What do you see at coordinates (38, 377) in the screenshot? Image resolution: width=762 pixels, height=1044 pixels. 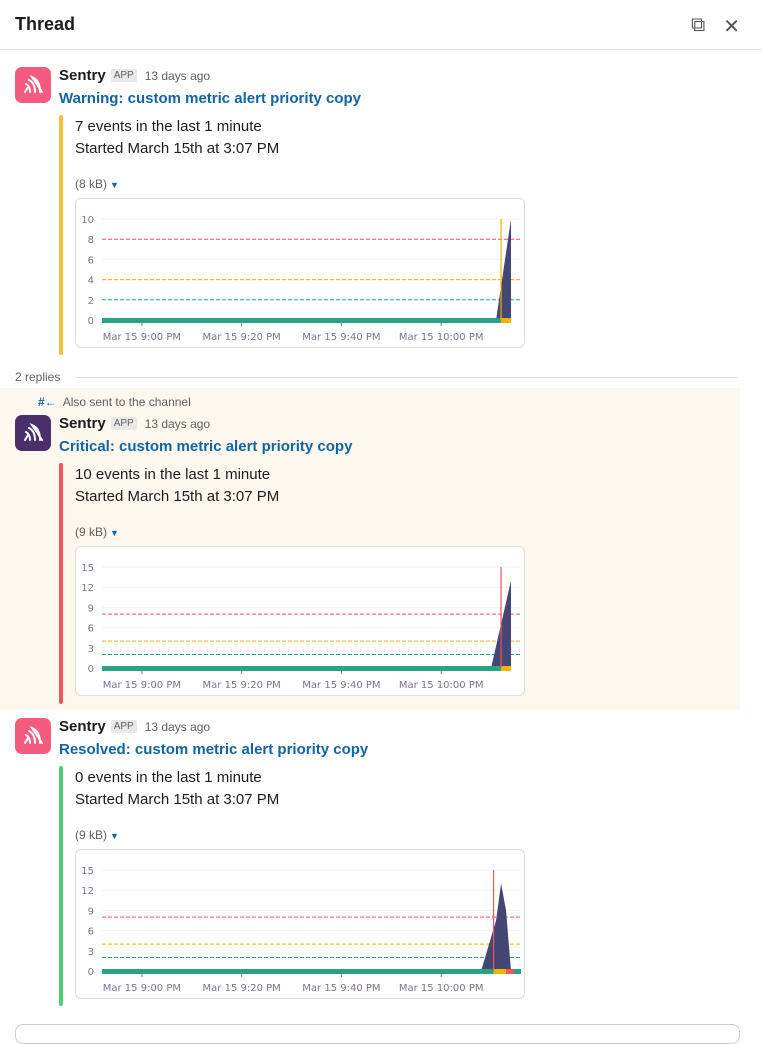 I see `replies-count: 2 replies` at bounding box center [38, 377].